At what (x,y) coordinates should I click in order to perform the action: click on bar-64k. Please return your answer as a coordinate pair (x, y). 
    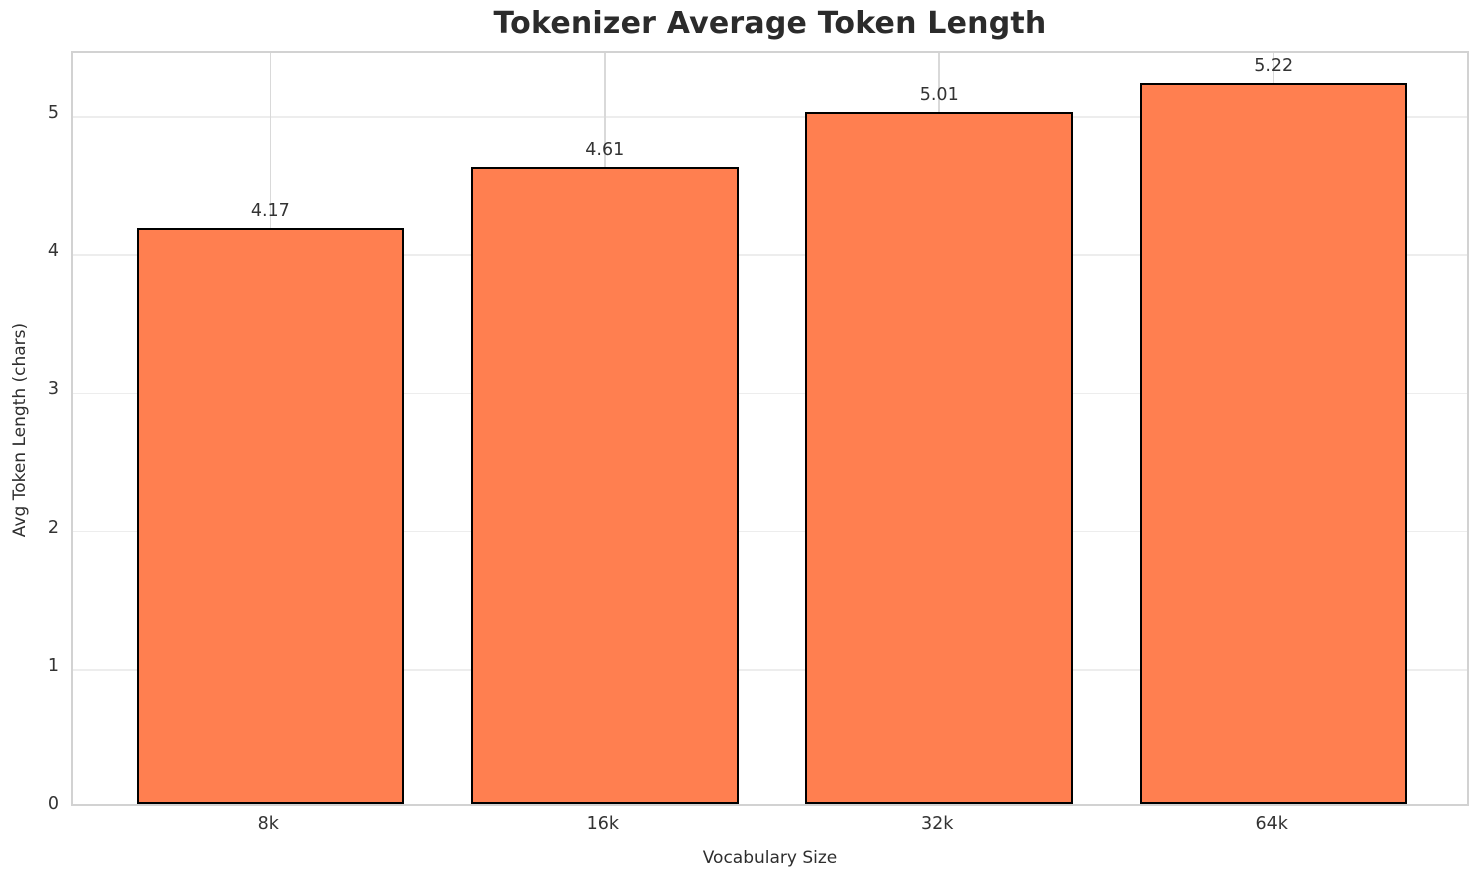
    Looking at the image, I should click on (1273, 443).